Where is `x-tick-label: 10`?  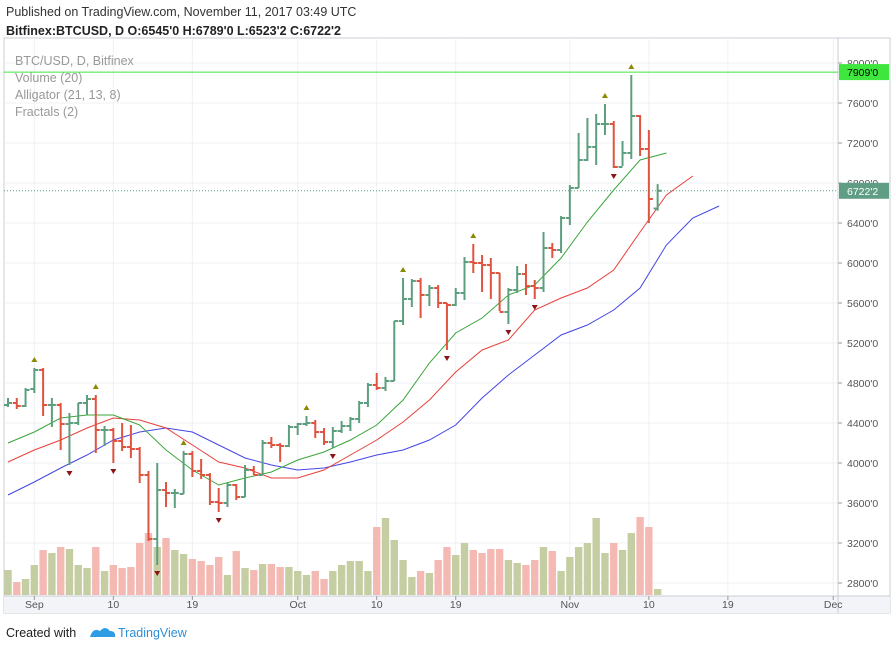 x-tick-label: 10 is located at coordinates (114, 605).